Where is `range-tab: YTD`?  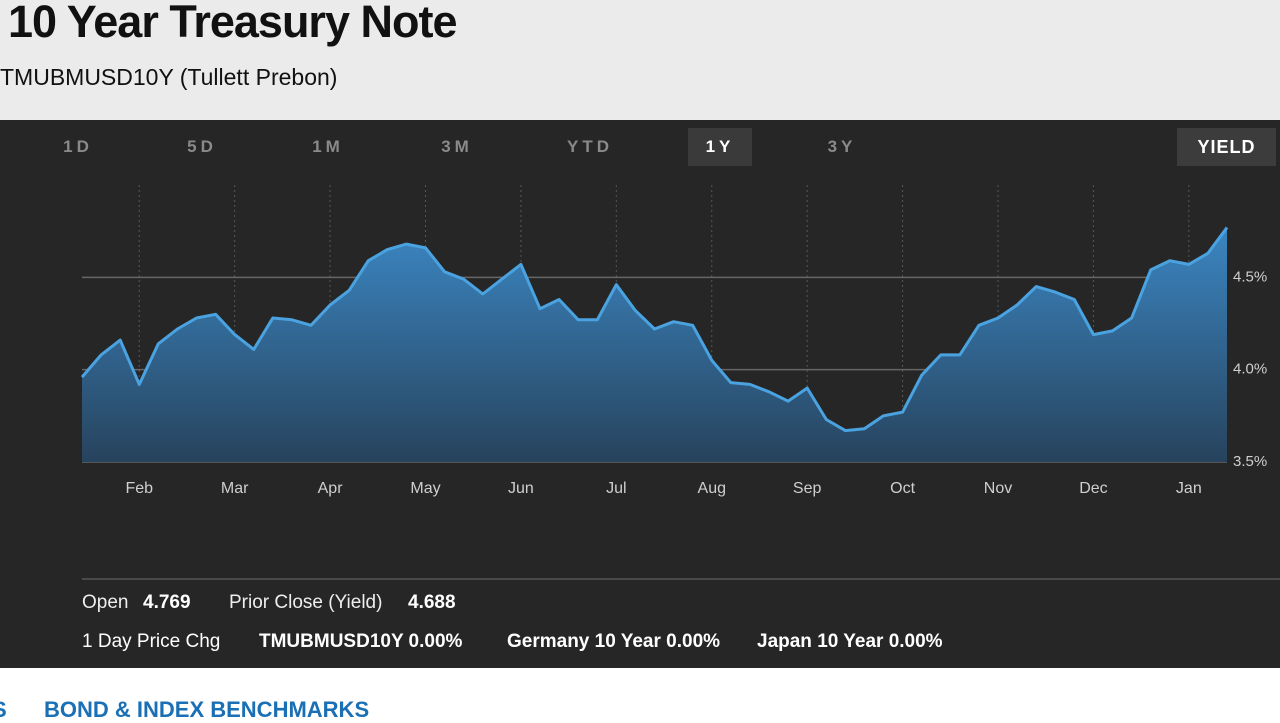
range-tab: YTD is located at coordinates (590, 146).